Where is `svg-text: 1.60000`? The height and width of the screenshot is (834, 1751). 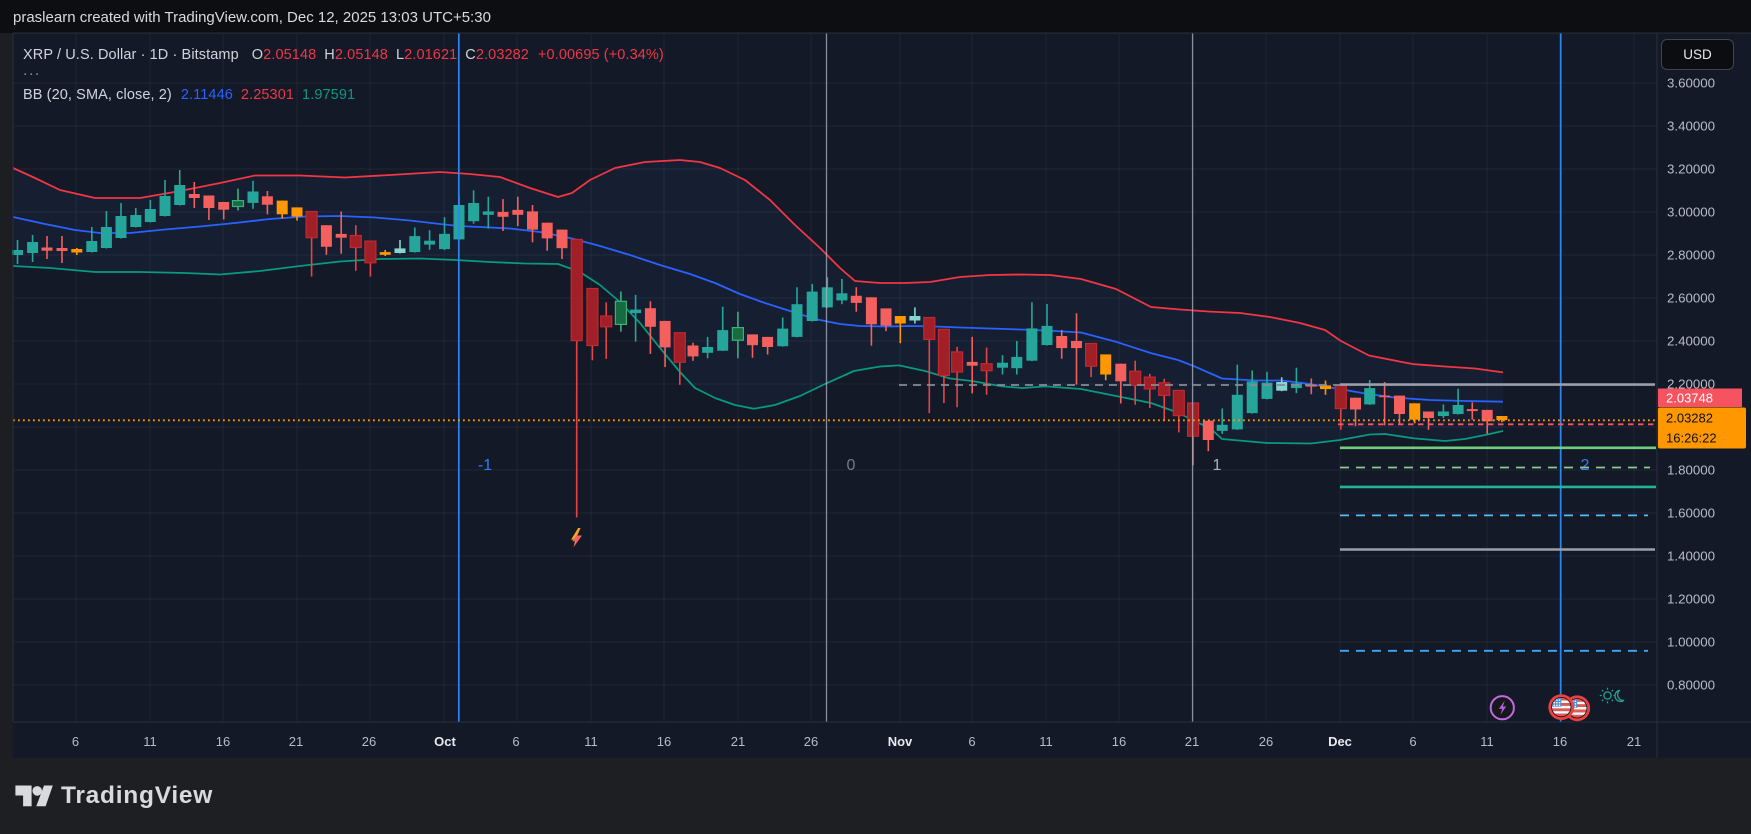 svg-text: 1.60000 is located at coordinates (1691, 513).